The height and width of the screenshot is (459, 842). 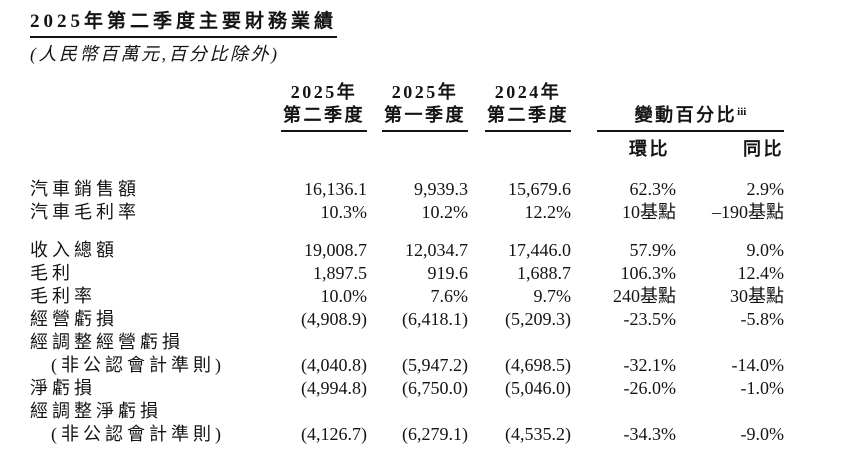 What do you see at coordinates (448, 273) in the screenshot?
I see `cell-2025-q1: 919.6` at bounding box center [448, 273].